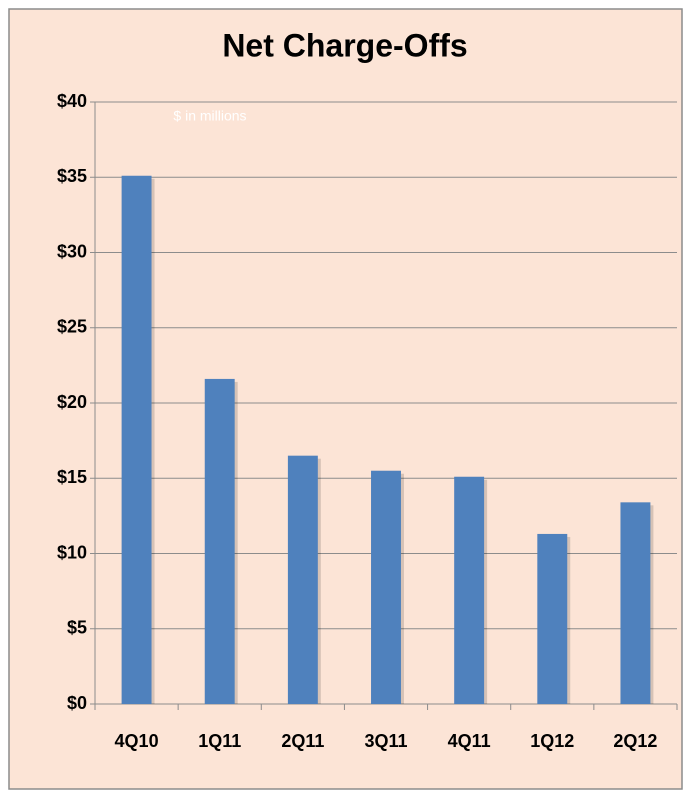 This screenshot has height=798, width=691. What do you see at coordinates (302, 741) in the screenshot?
I see `x-tick-label: 2Q11` at bounding box center [302, 741].